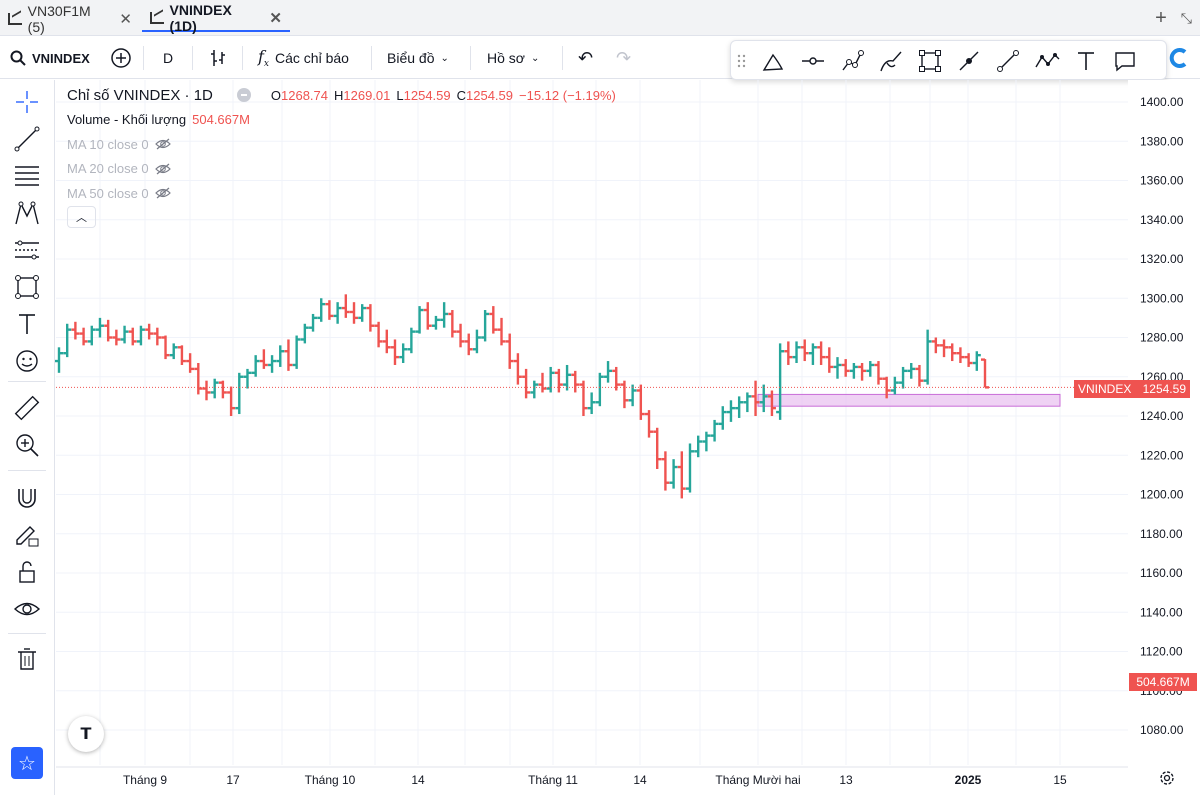 This screenshot has height=795, width=1200. Describe the element at coordinates (1125, 61) in the screenshot. I see `comment-icon` at that location.